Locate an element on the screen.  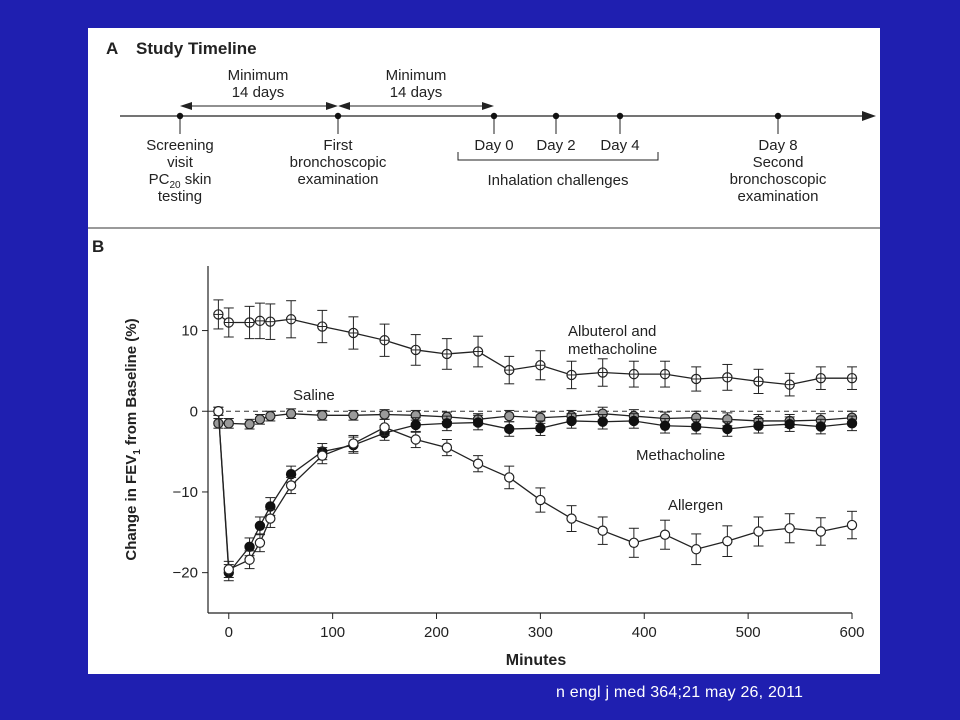
label-albuterol-methacholine-line1: Albuterol and is located at coordinates (612, 331).